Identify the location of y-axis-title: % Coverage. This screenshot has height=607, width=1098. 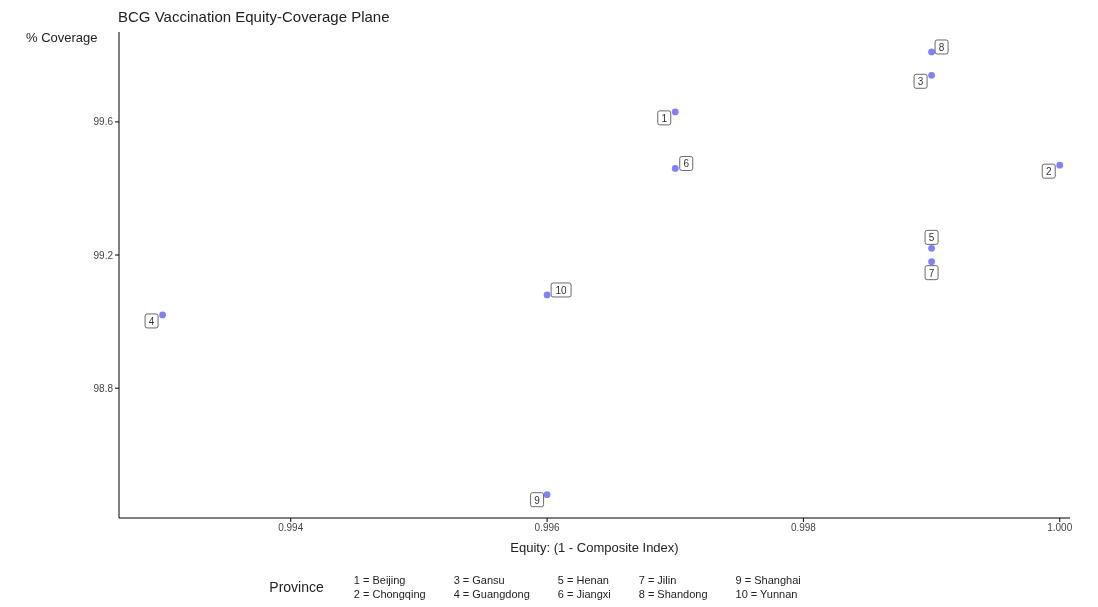
(62, 37).